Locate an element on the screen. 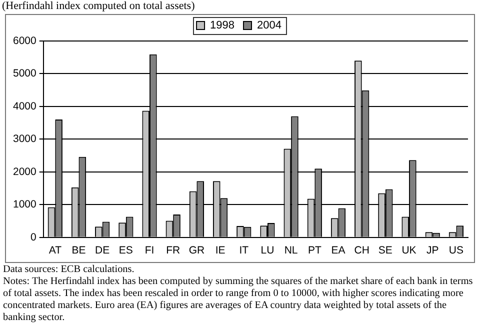  y-tick-label: 2000 is located at coordinates (25, 172).